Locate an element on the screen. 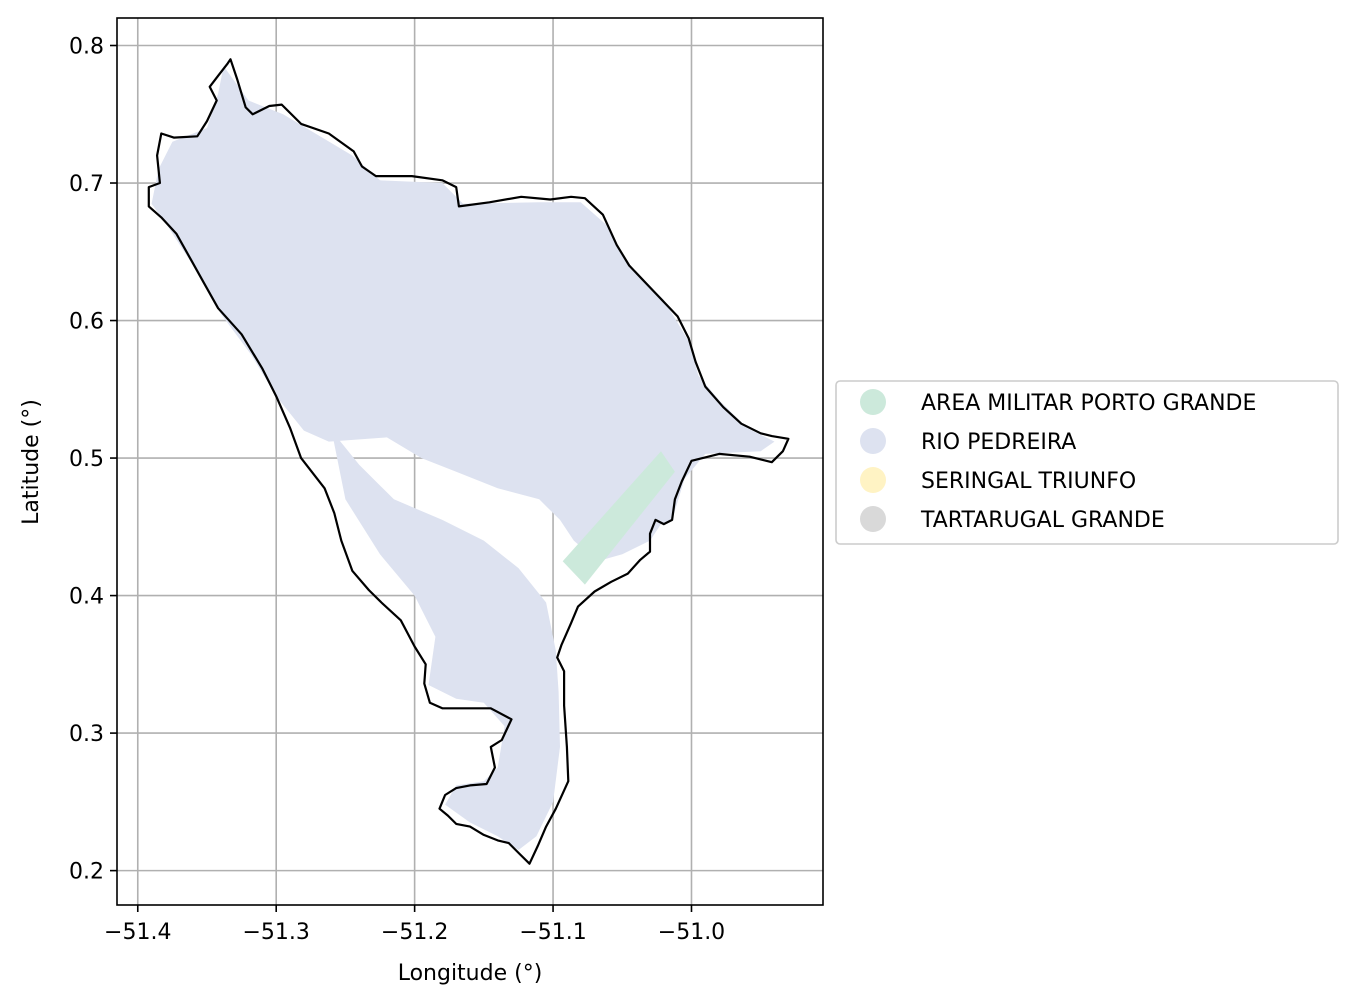 This screenshot has width=1357, height=1006. legend-label-seringal-triunfo: SERINGAL TRIUNFO is located at coordinates (1028, 481).